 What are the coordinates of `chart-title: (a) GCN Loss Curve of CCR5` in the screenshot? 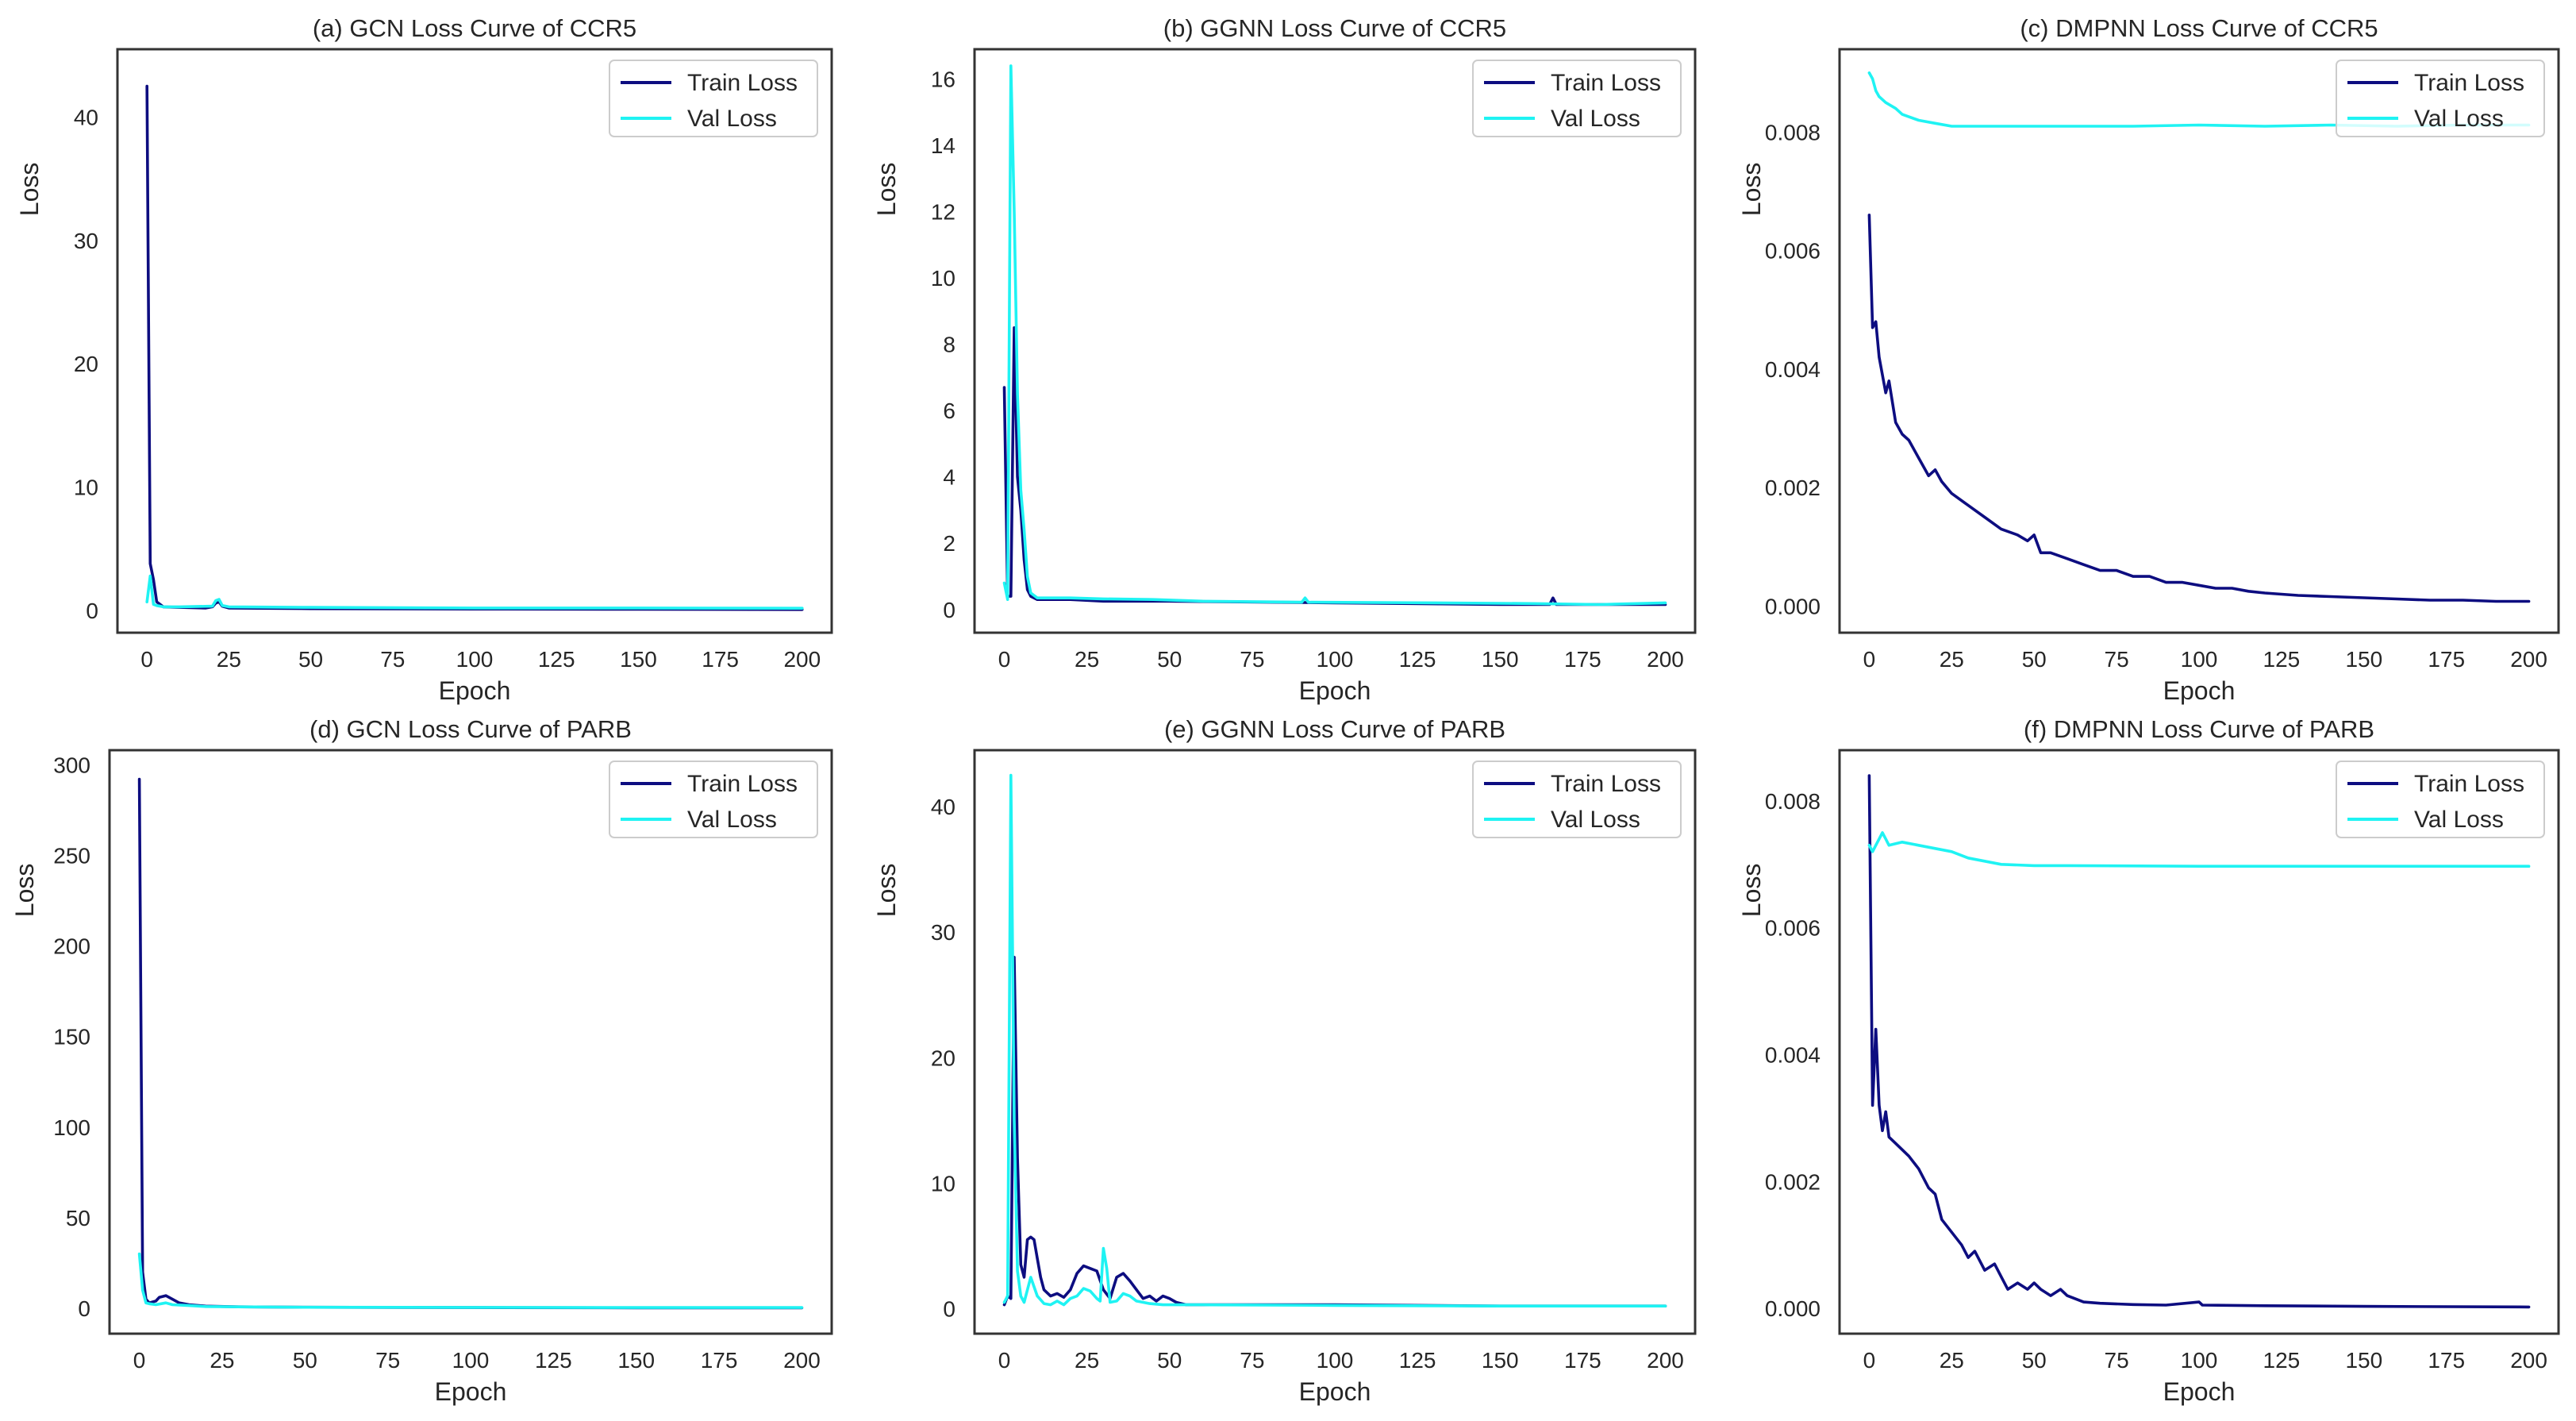 It's located at (474, 28).